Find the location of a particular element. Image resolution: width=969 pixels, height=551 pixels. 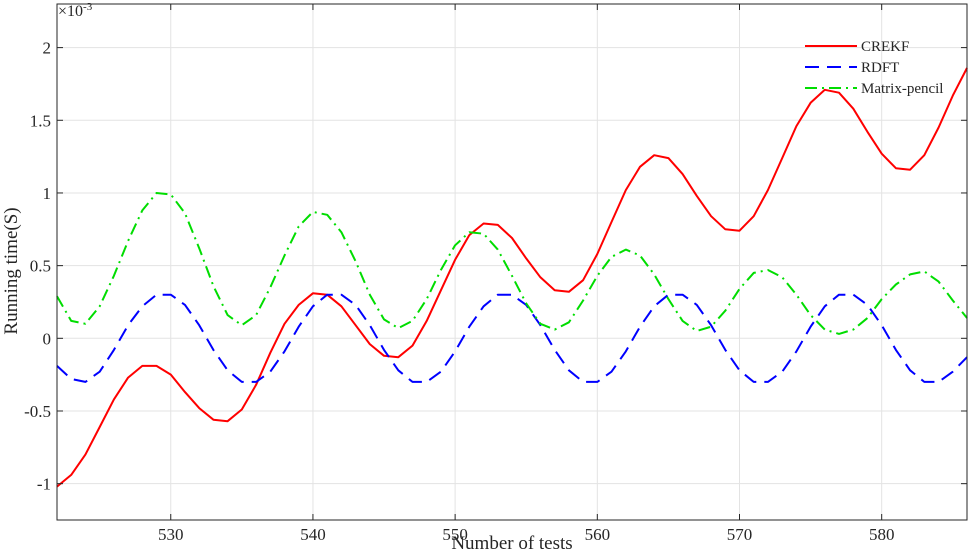

y-tick-label: -0.5 is located at coordinates (37, 411).